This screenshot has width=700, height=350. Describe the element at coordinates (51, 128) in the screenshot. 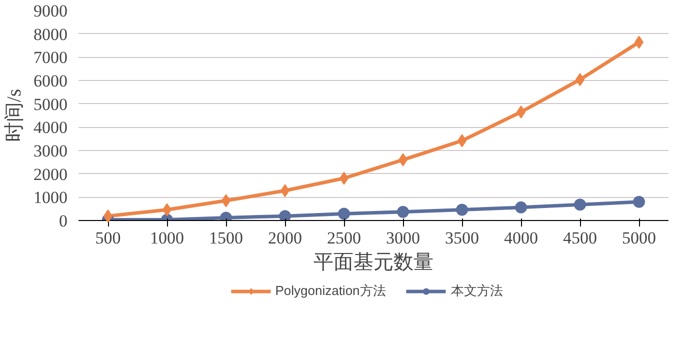

I see `y-tick-label: 4000` at that location.